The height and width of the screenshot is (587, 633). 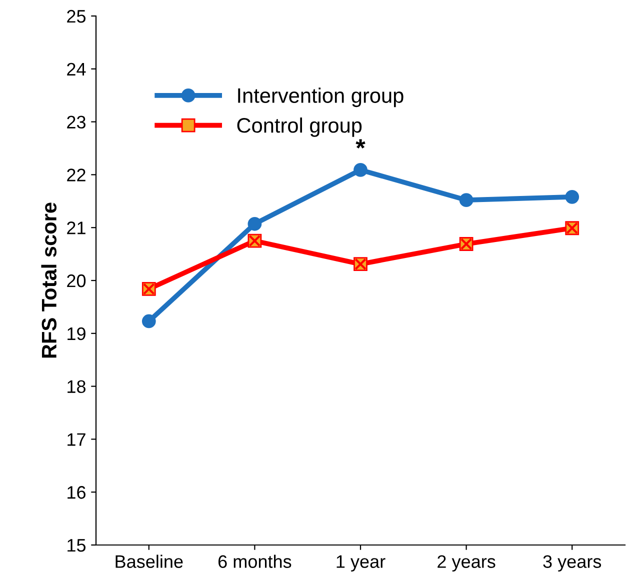 What do you see at coordinates (76, 122) in the screenshot?
I see `y-tick-label: 23` at bounding box center [76, 122].